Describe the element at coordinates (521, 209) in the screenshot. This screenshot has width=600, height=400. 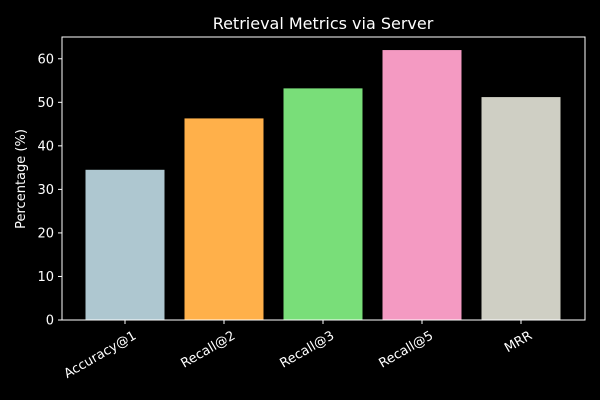
I see `bar-mrr` at that location.